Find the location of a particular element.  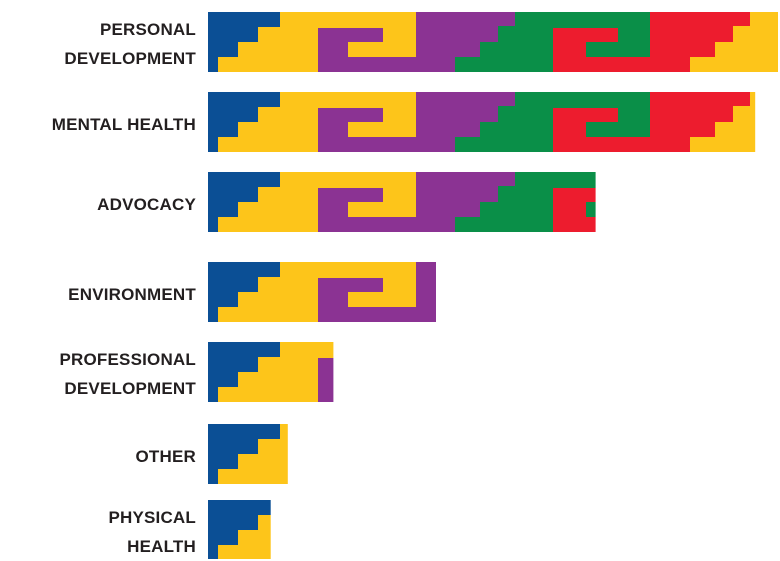

category-label: PROFESSIONAL DEVELOPMENT is located at coordinates (127, 374).